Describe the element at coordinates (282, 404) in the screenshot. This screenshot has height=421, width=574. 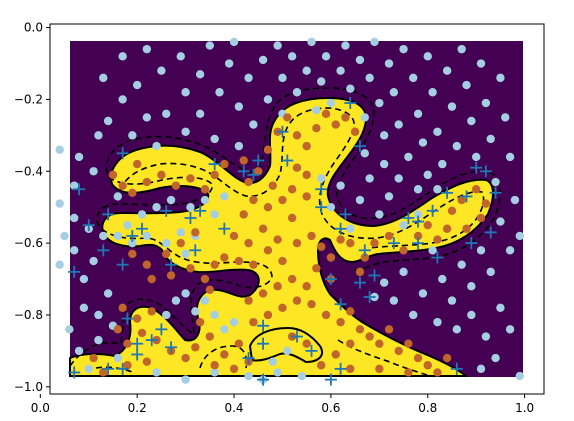
I see `x-axis: 0.0 0.2 0.4 0.6 0.8 1.0` at that location.